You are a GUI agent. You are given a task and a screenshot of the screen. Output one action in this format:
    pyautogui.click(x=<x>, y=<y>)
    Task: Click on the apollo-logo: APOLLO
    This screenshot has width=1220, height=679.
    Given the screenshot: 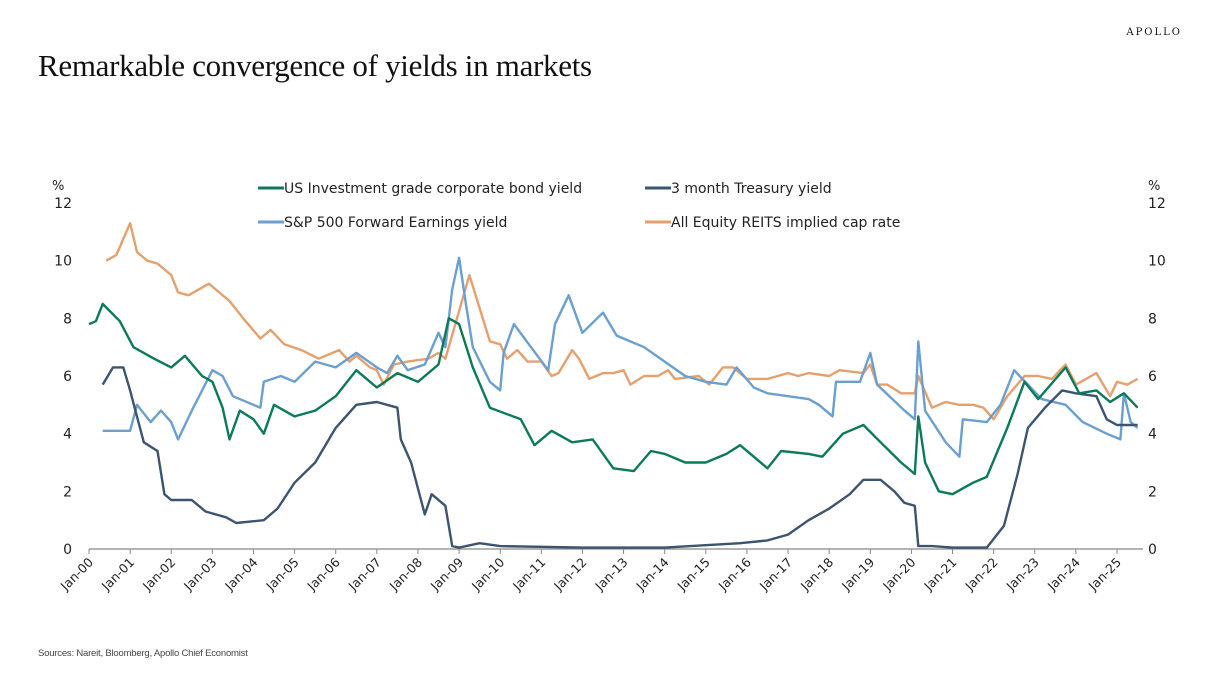 What is the action you would take?
    pyautogui.click(x=1154, y=32)
    